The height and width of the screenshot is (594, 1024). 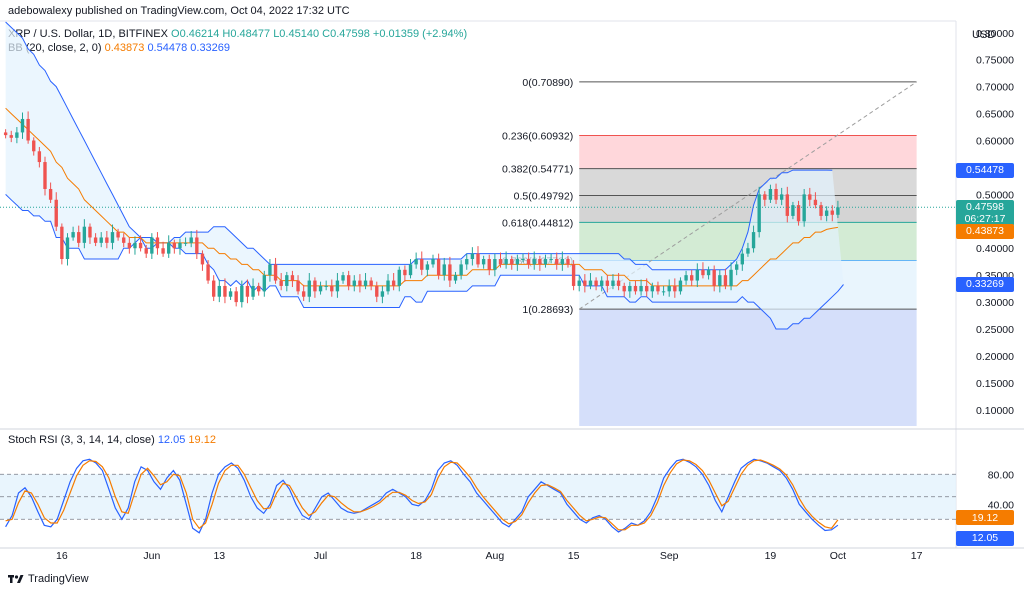 I want to click on time-axis-tick: 16, so click(x=62, y=556).